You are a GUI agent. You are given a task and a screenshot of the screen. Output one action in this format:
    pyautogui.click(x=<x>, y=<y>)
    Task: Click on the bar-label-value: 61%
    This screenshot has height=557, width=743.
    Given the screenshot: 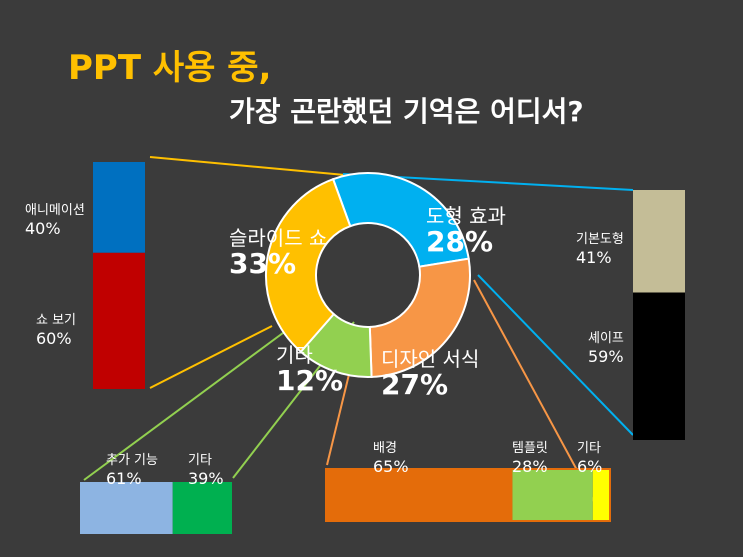 What is the action you would take?
    pyautogui.click(x=124, y=478)
    